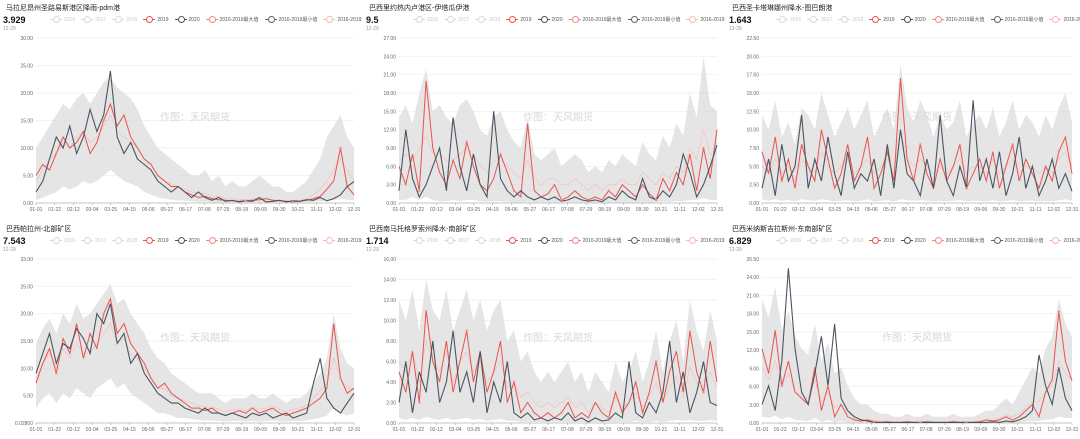 Image resolution: width=1080 pixels, height=439 pixels. What do you see at coordinates (999, 210) in the screenshot?
I see `x-tick-label: 09-30` at bounding box center [999, 210].